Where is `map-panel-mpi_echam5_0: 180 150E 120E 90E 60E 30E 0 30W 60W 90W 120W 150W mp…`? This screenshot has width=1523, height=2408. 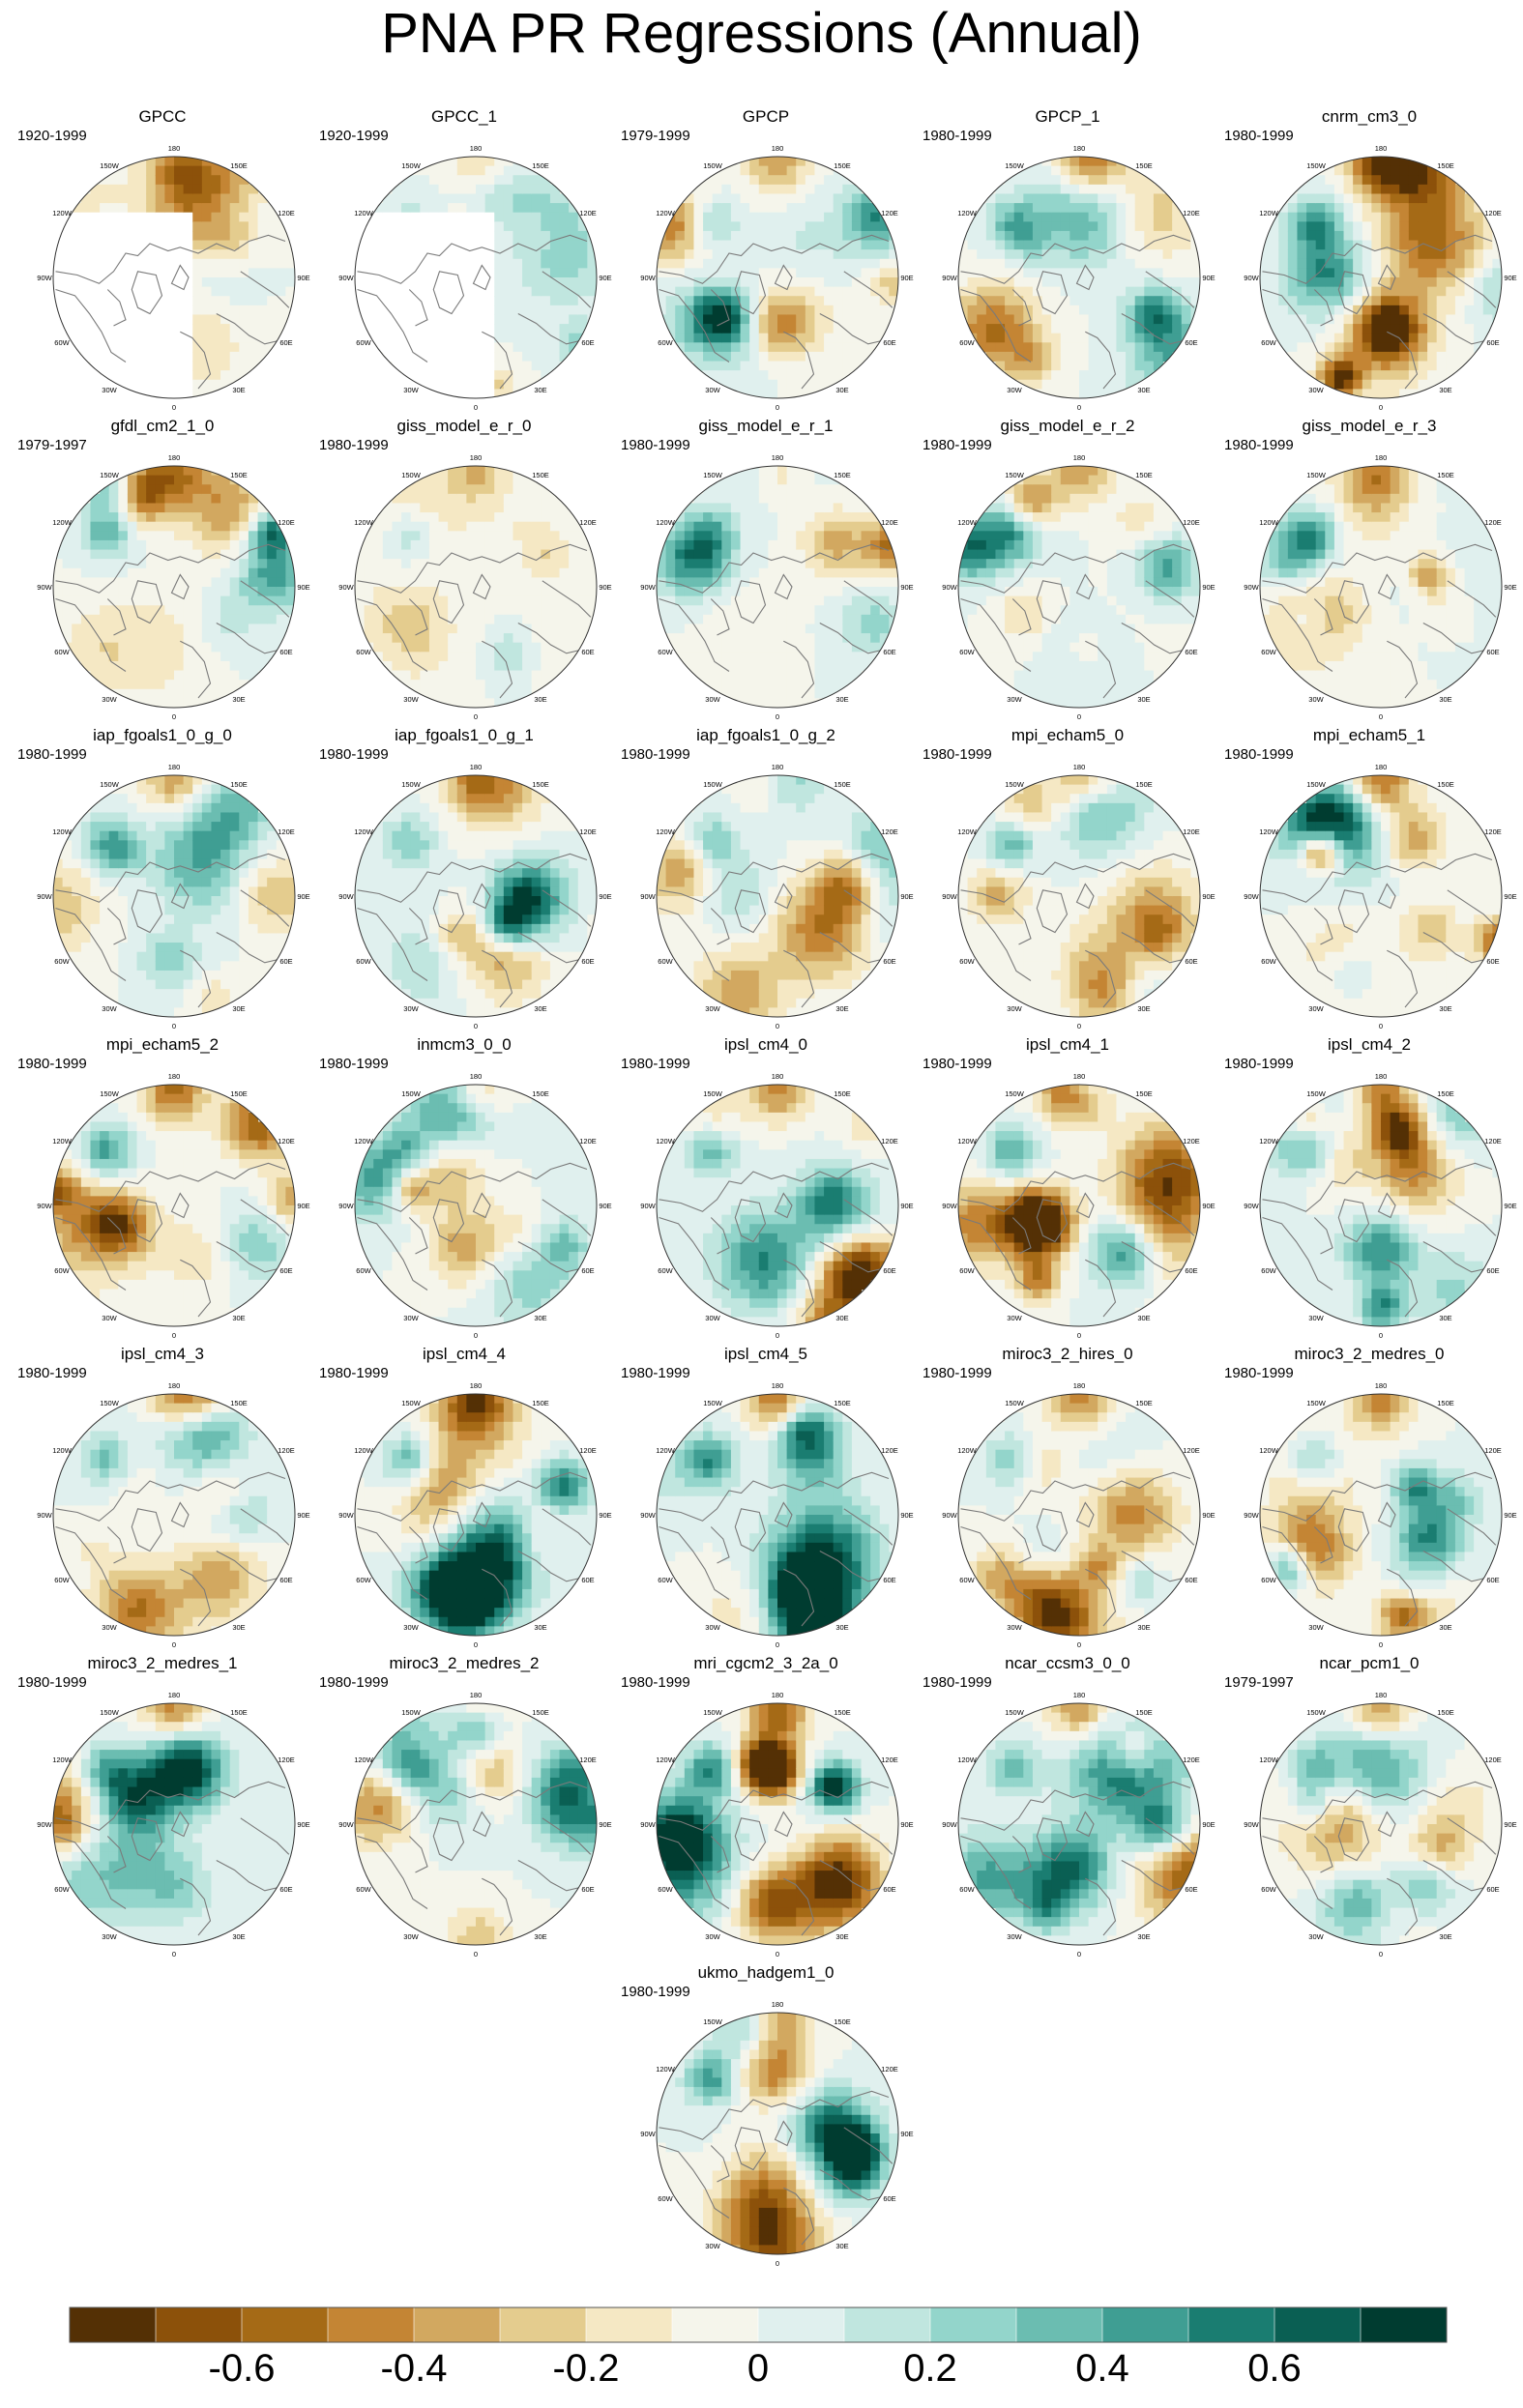
map-panel-mpi_echam5_0: 180 150E 120E 90E 60E 30E 0 30W 60W 90W 120W 150W mp… is located at coordinates (1069, 879).